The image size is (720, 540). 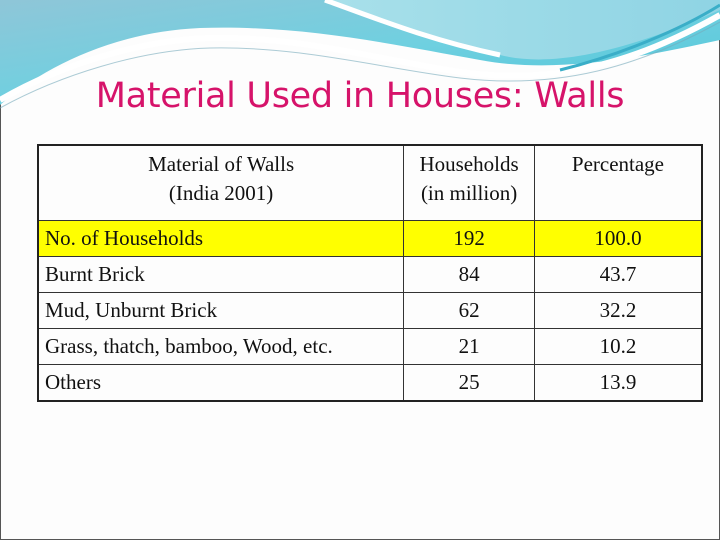 I want to click on cell-material: Burnt Brick, so click(x=221, y=274).